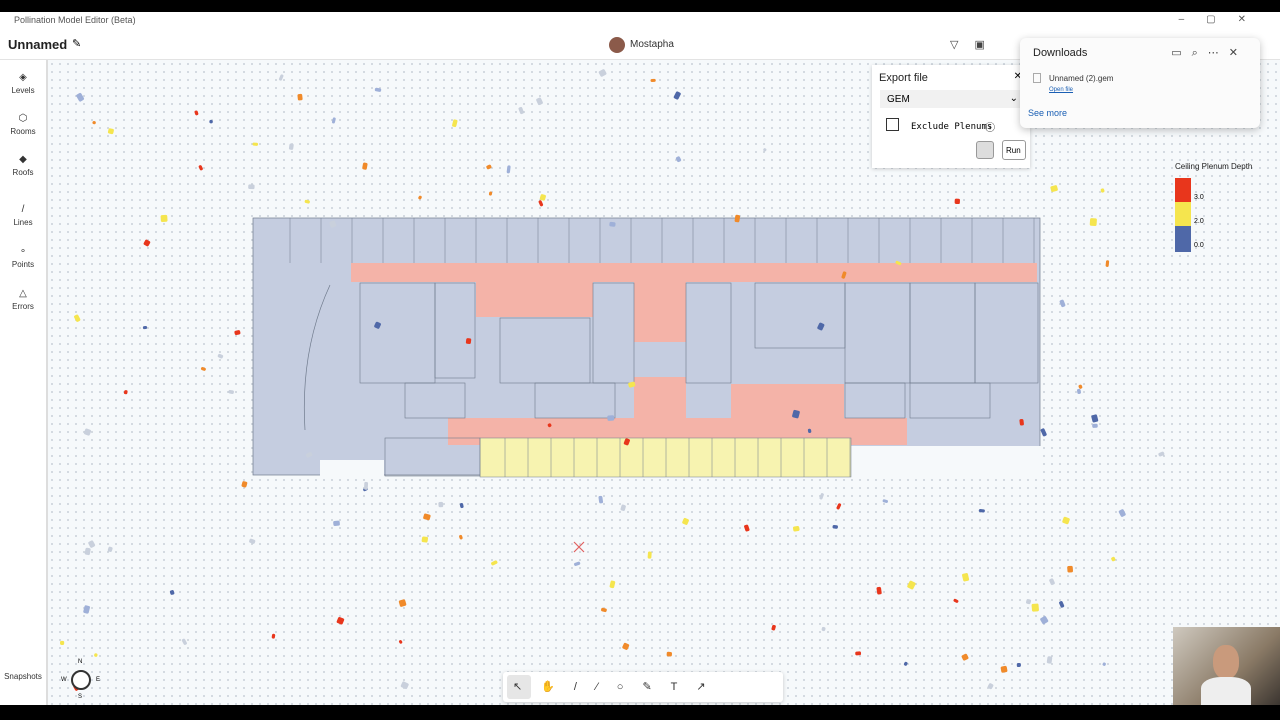 The width and height of the screenshot is (1280, 720). What do you see at coordinates (23, 257) in the screenshot?
I see `sidebar-item: ∘ Points` at bounding box center [23, 257].